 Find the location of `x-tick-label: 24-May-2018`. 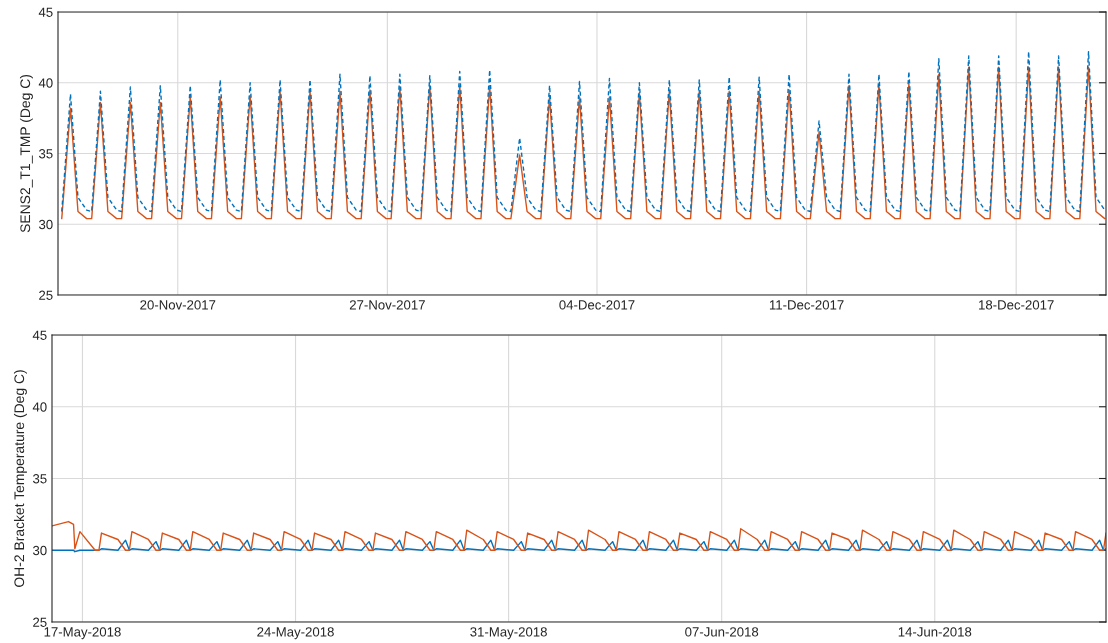

x-tick-label: 24-May-2018 is located at coordinates (295, 633).